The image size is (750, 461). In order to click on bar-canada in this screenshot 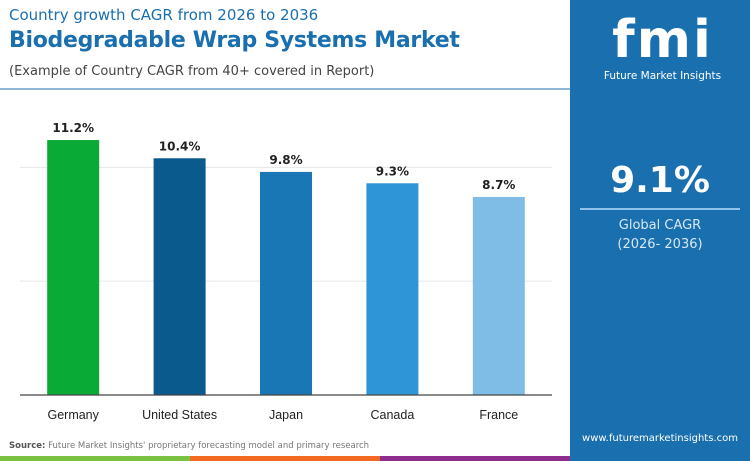, I will do `click(392, 289)`.